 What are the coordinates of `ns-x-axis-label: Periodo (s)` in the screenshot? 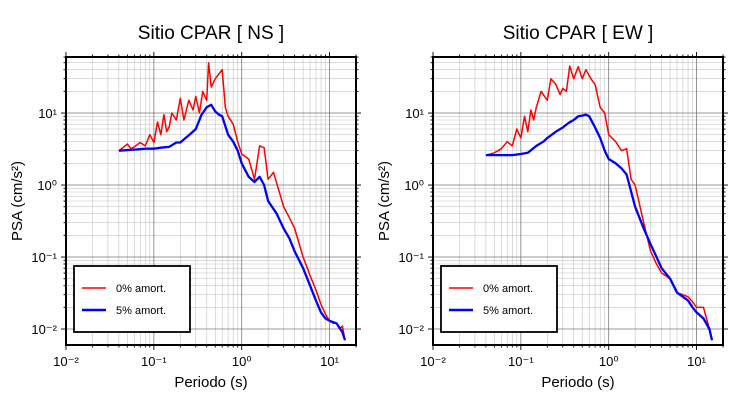 It's located at (210, 382).